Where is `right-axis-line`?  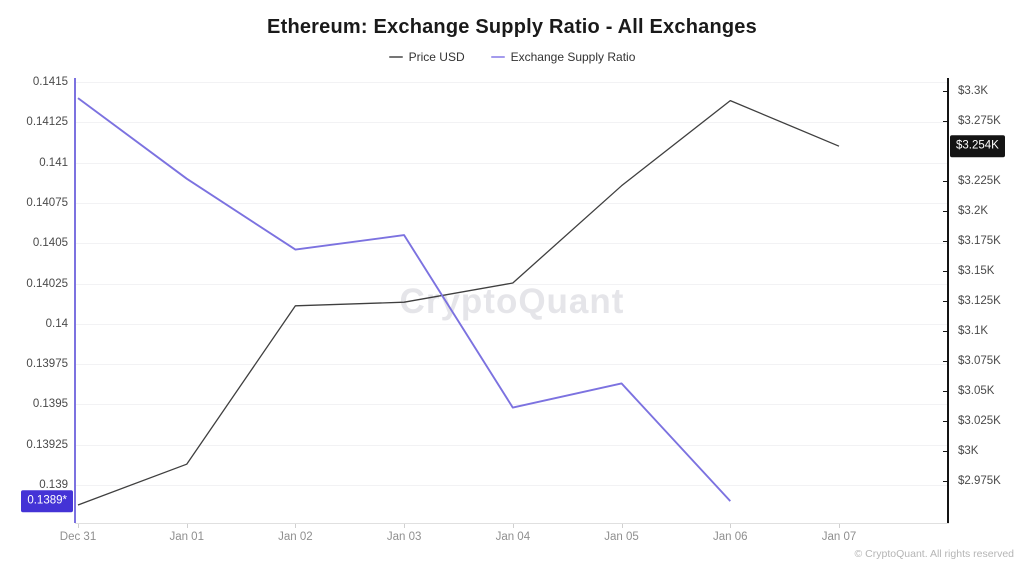
right-axis-line is located at coordinates (948, 300).